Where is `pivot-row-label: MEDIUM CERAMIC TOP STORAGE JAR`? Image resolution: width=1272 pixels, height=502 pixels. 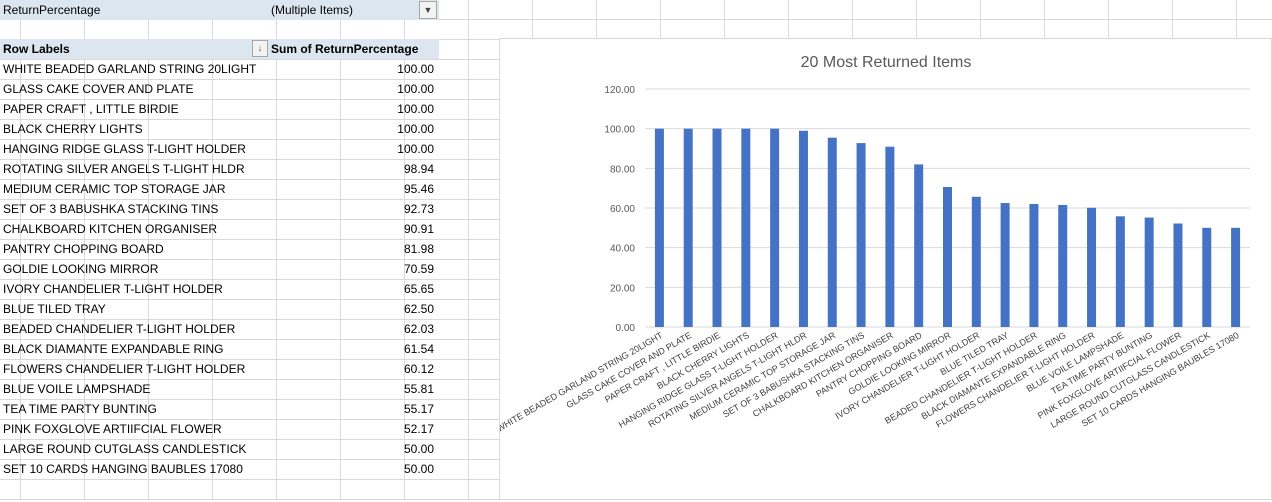
pivot-row-label: MEDIUM CERAMIC TOP STORAGE JAR is located at coordinates (114, 189).